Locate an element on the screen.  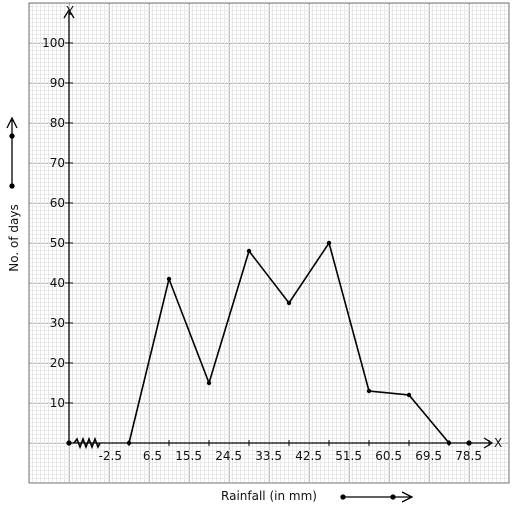
x-tick-label: 33.5 is located at coordinates (268, 456).